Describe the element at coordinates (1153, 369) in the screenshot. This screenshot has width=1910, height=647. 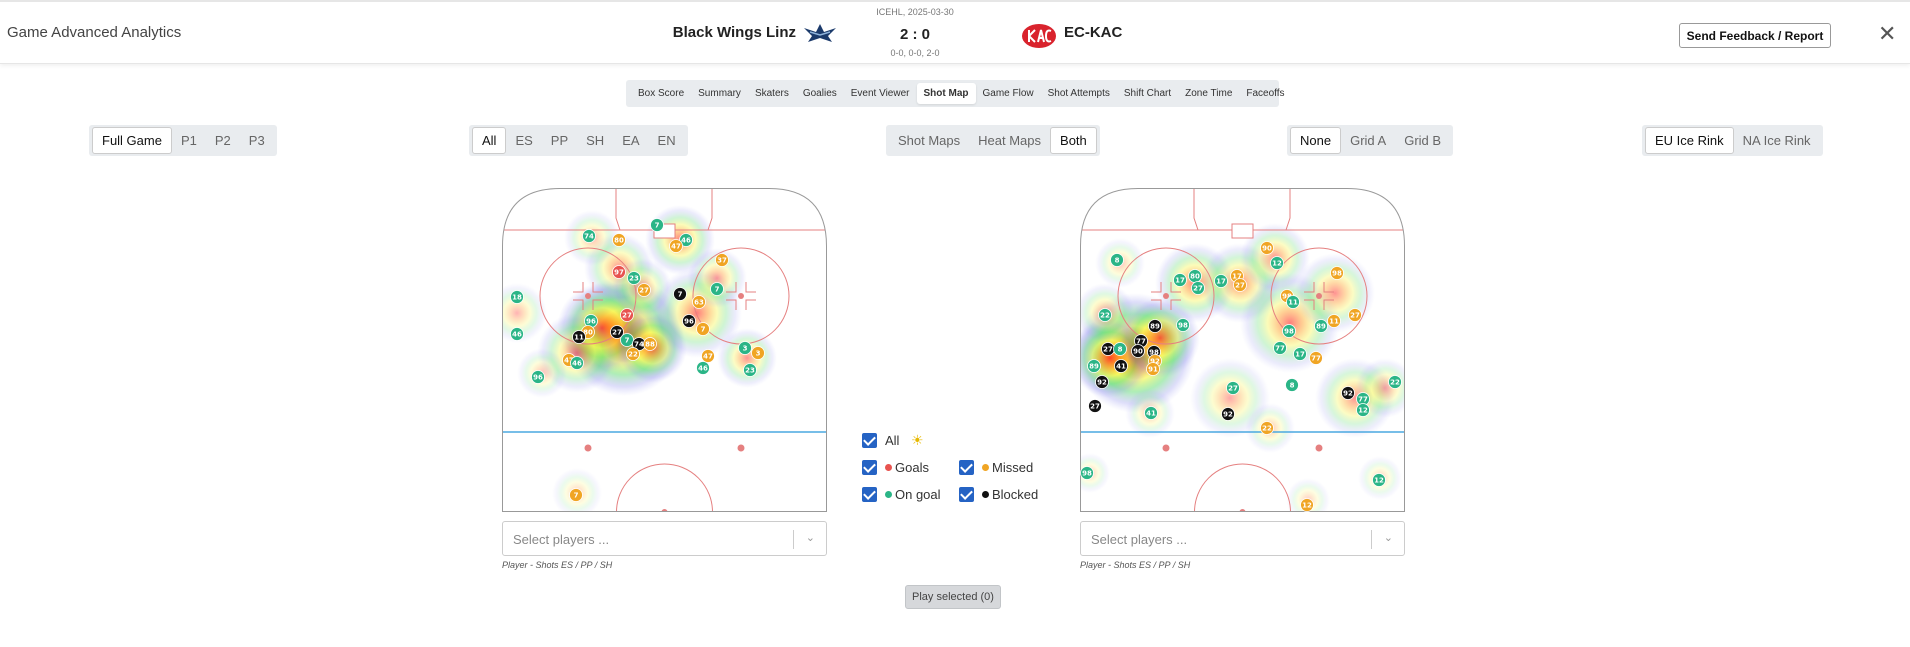
I see `shot-missed-marker: 91` at that location.